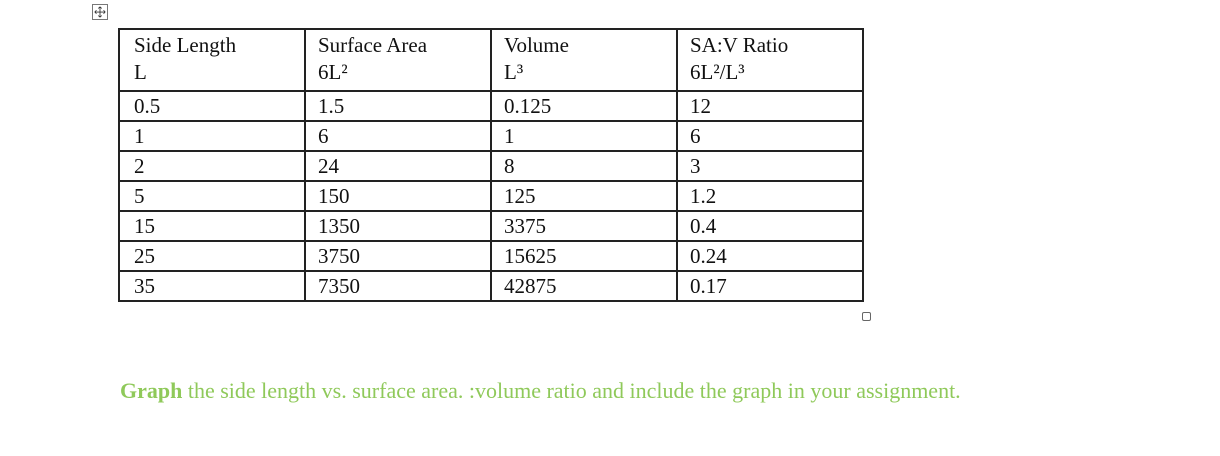  Describe the element at coordinates (770, 286) in the screenshot. I see `table-cell: 0.17` at that location.